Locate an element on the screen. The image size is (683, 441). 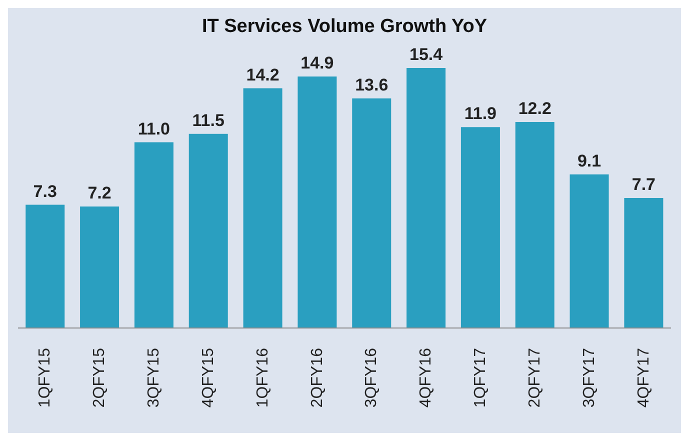
x-tick-label: 3QFY16 is located at coordinates (371, 378).